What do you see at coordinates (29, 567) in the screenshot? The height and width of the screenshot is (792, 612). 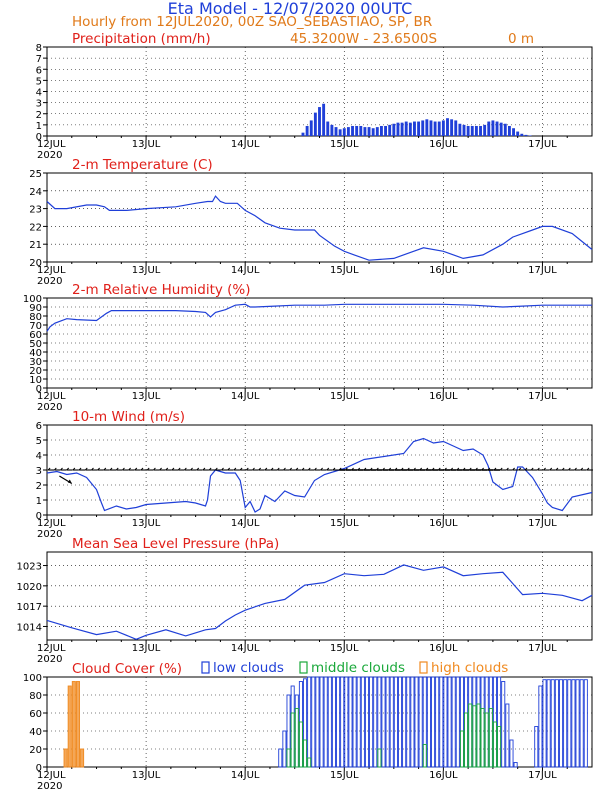 I see `y-tick-label: 1023` at bounding box center [29, 567].